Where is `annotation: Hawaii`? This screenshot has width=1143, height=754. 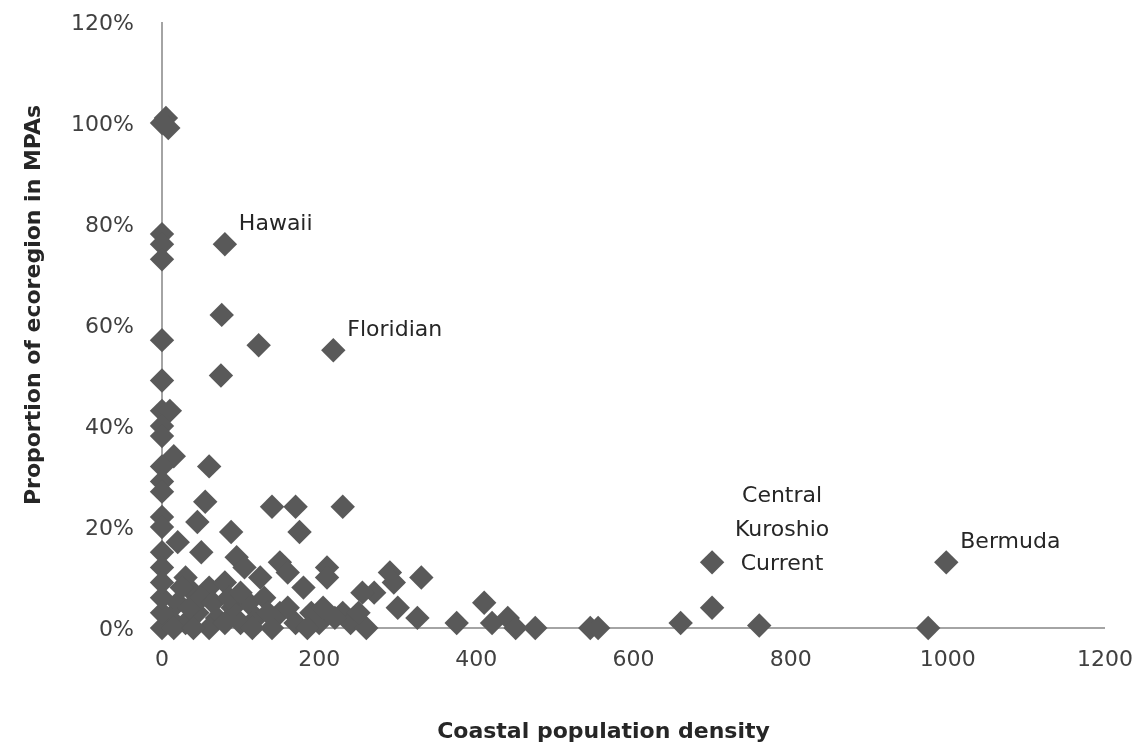
annotation: Hawaii is located at coordinates (275, 223).